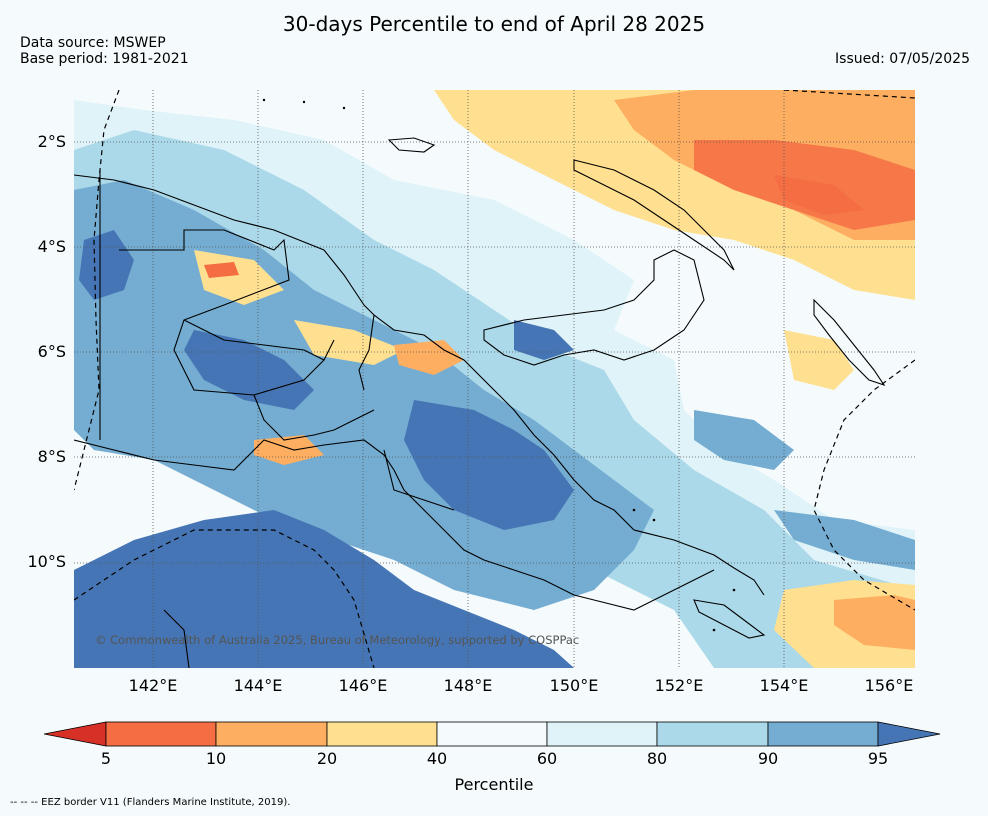 This screenshot has width=988, height=816. I want to click on colorbar-tick-60: 60, so click(547, 758).